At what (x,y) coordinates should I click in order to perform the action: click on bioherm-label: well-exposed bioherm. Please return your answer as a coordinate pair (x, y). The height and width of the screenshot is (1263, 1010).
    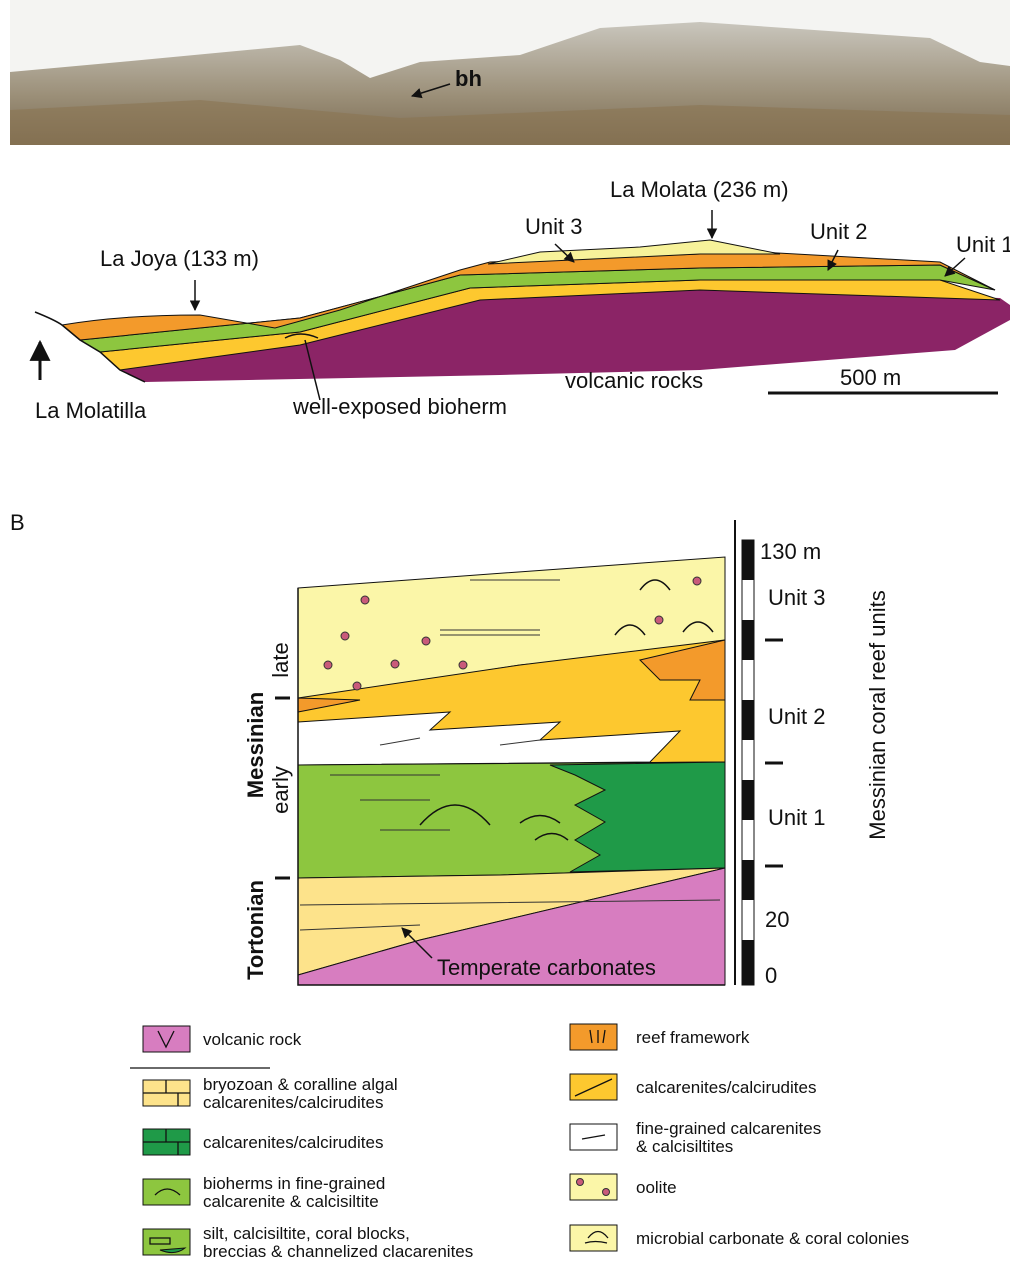
    Looking at the image, I should click on (399, 406).